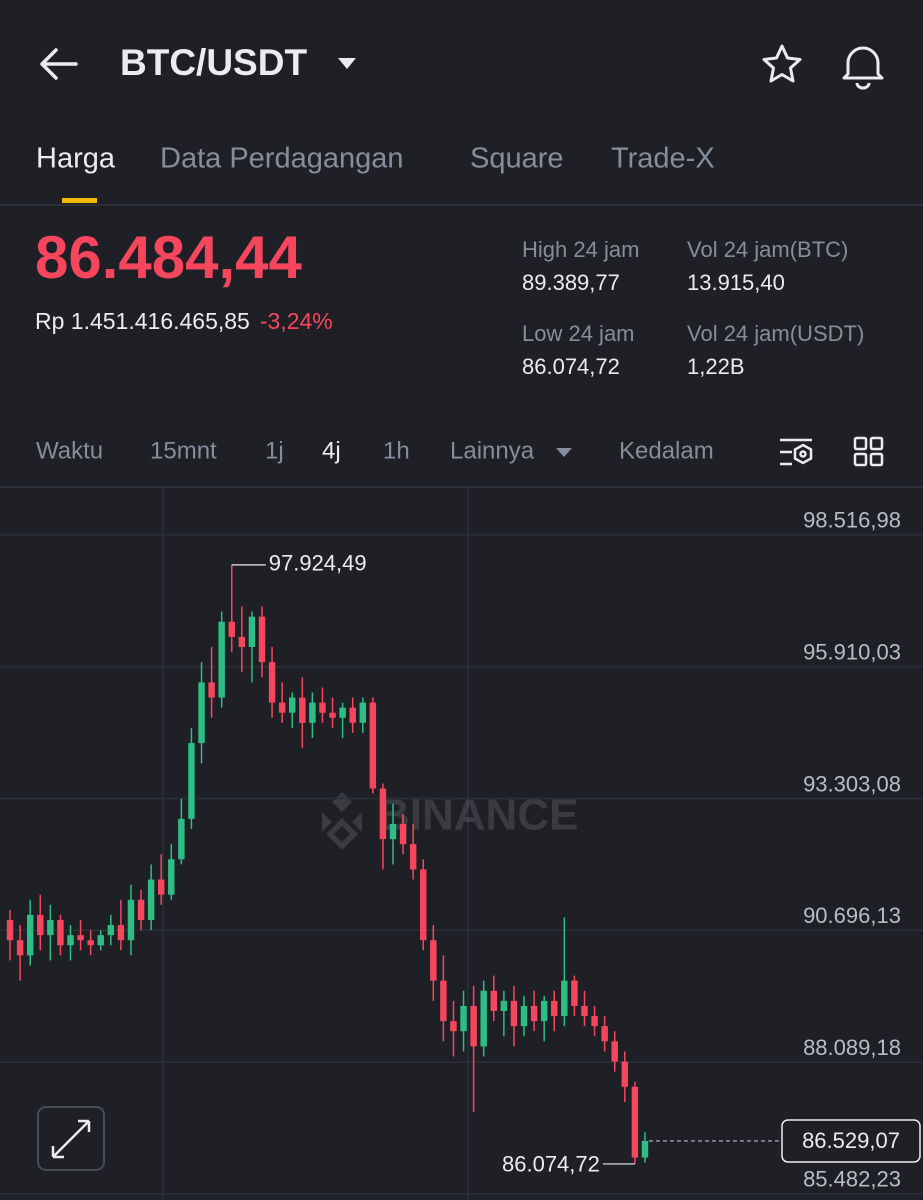  I want to click on layout-button, so click(868, 451).